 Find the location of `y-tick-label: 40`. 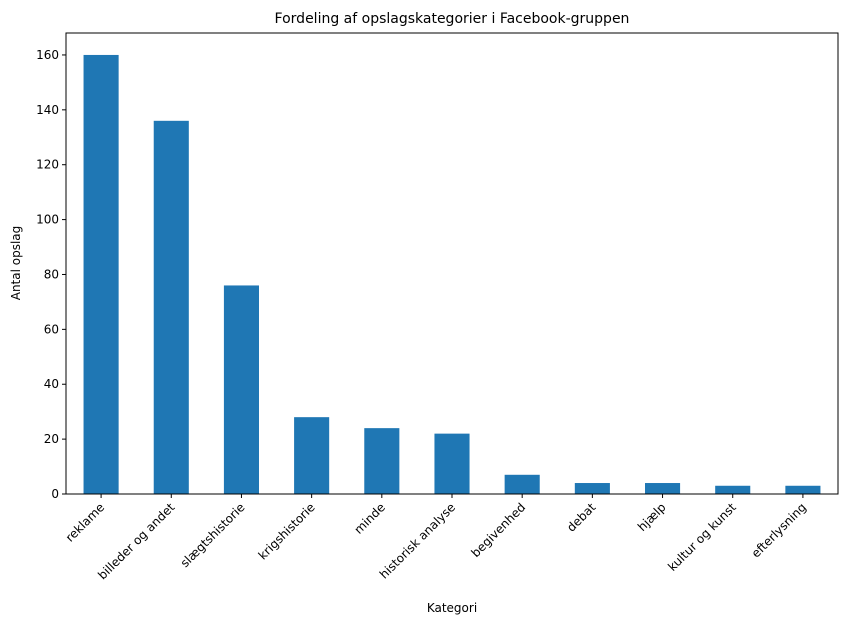

y-tick-label: 40 is located at coordinates (51, 384).